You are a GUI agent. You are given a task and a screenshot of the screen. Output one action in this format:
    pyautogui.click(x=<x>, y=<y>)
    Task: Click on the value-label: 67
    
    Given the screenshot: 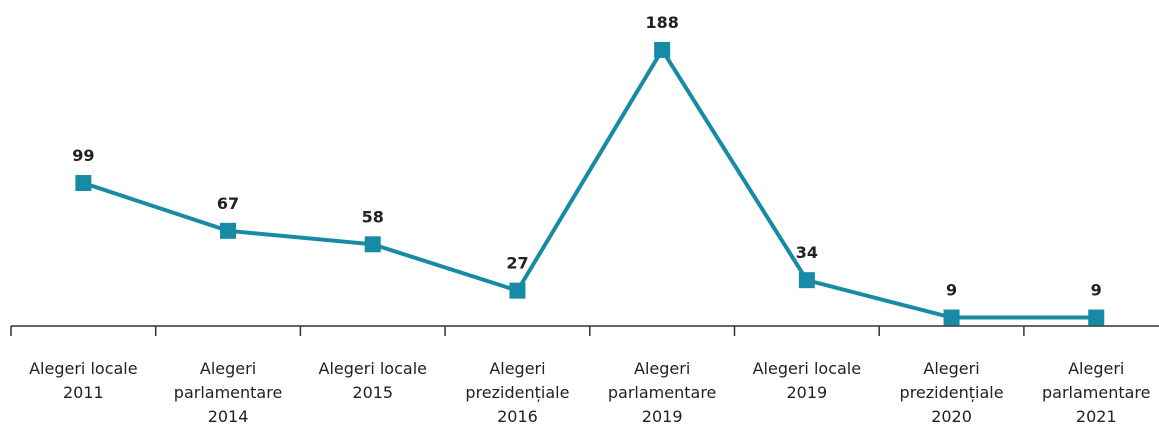 What is the action you would take?
    pyautogui.click(x=228, y=203)
    